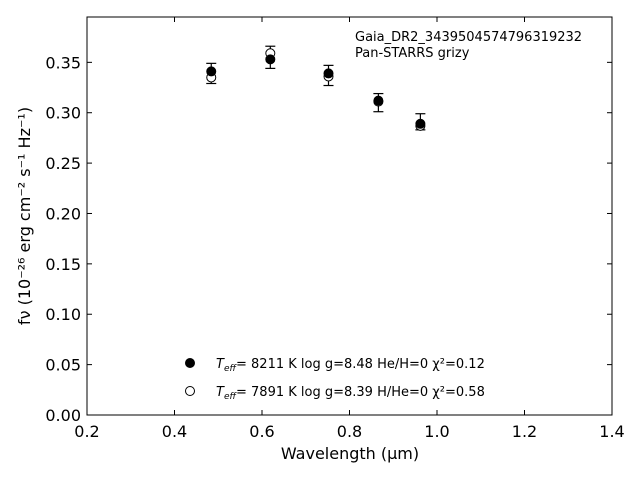 The width and height of the screenshot is (640, 480). Describe the element at coordinates (611, 431) in the screenshot. I see `x-tick-label-6: 1.4` at that location.